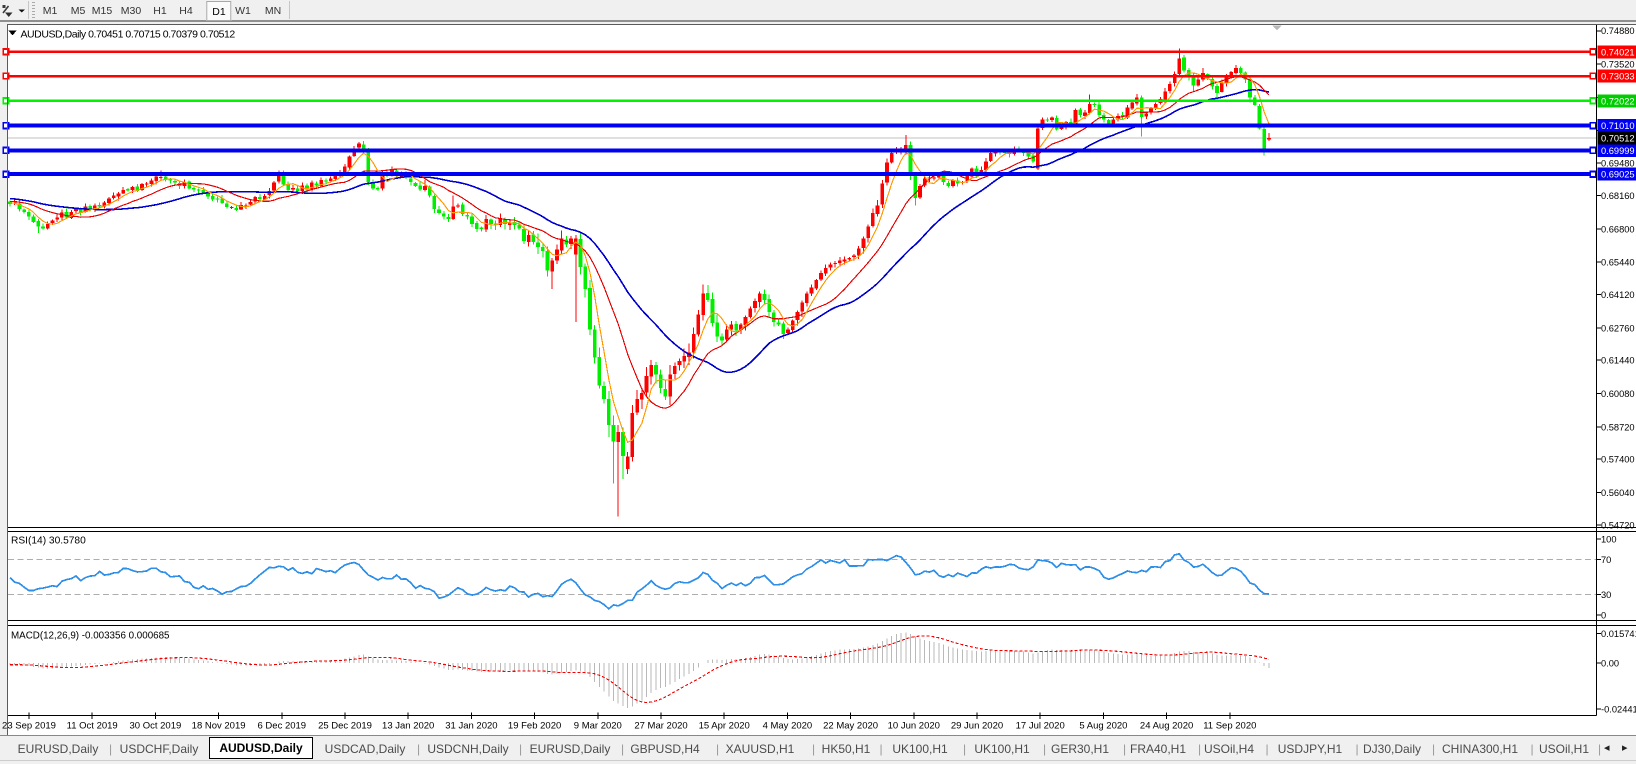  Describe the element at coordinates (1618, 31) in the screenshot. I see `svg-text: 0.74880` at that location.